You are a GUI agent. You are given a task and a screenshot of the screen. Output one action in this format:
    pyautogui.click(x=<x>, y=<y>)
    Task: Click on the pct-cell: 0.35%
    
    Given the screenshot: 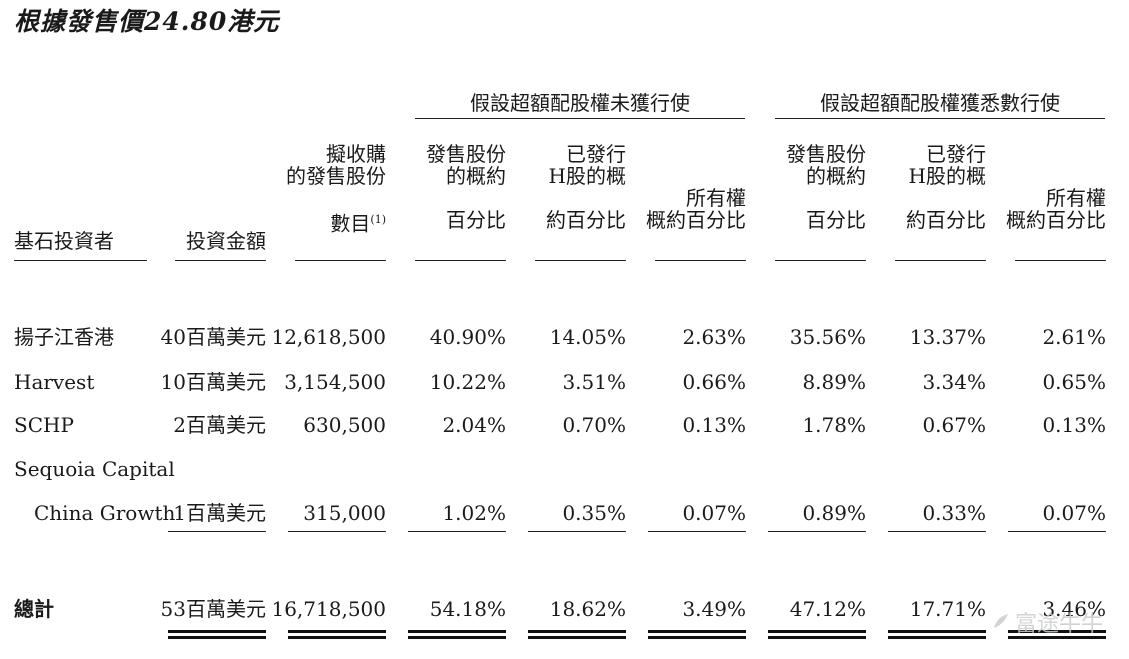 What is the action you would take?
    pyautogui.click(x=594, y=513)
    